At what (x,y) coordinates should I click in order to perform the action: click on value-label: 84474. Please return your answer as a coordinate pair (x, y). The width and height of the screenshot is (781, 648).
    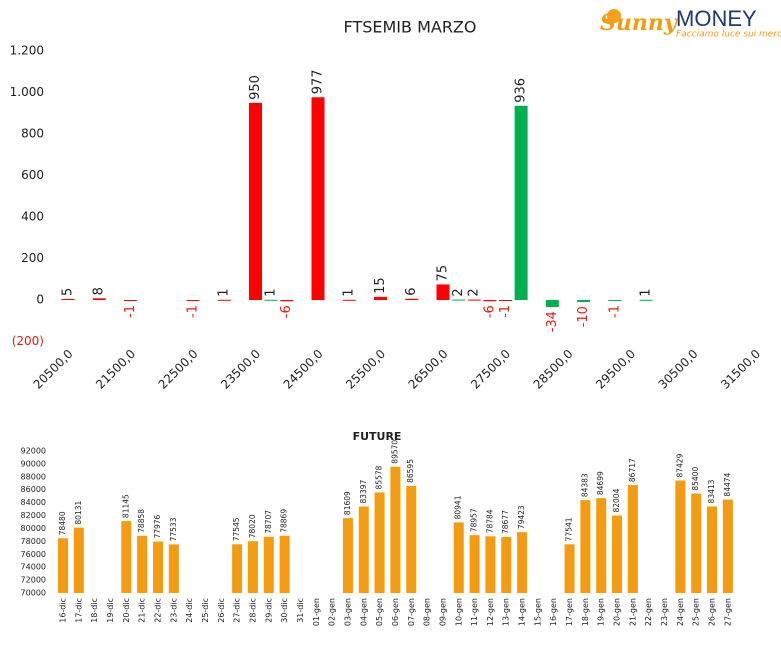
    Looking at the image, I should click on (727, 484).